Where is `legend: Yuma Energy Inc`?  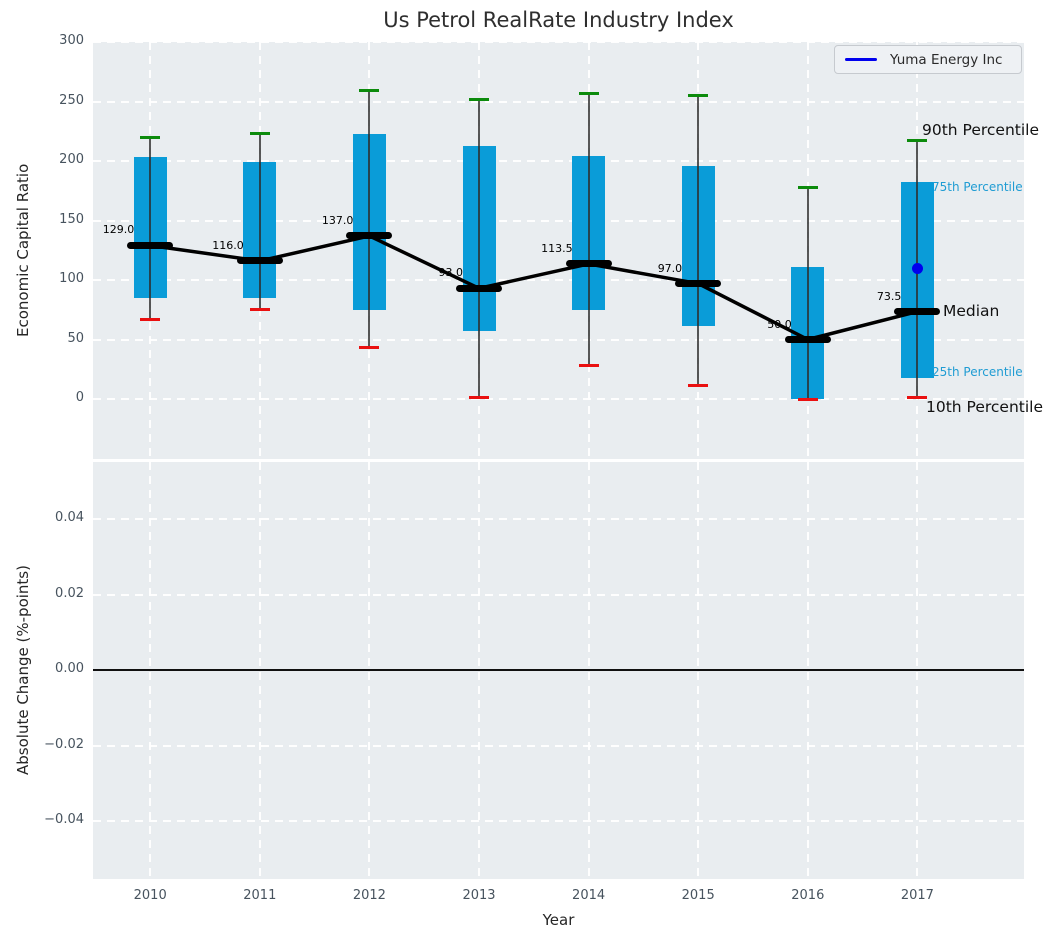
legend: Yuma Energy Inc is located at coordinates (928, 59).